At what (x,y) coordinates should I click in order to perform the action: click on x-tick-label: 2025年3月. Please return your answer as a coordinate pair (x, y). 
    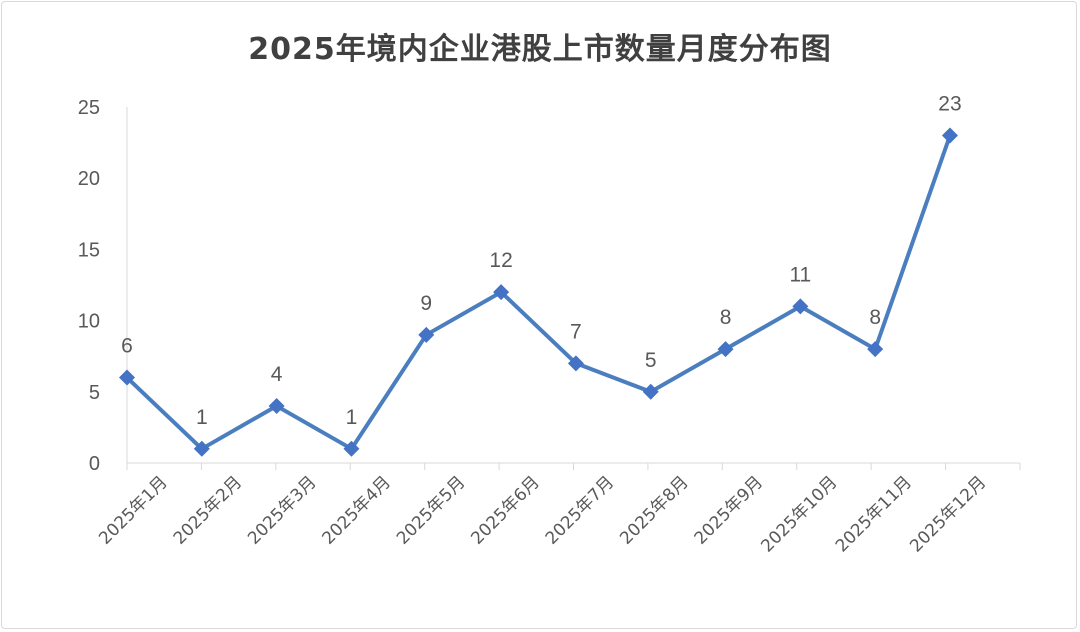
    Looking at the image, I should click on (282, 510).